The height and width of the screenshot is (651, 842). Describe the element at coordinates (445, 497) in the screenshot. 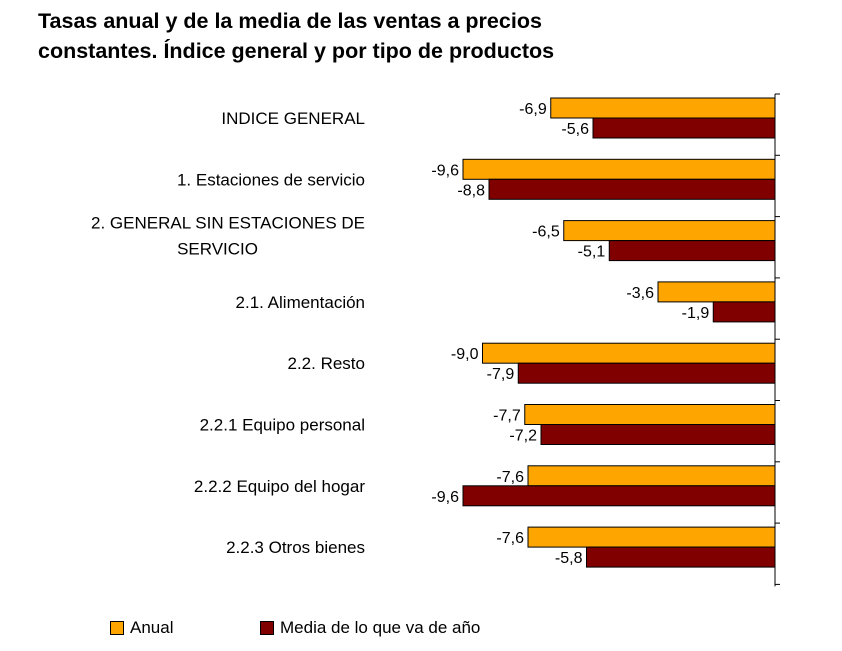

I see `data-label-media: -9,6` at that location.